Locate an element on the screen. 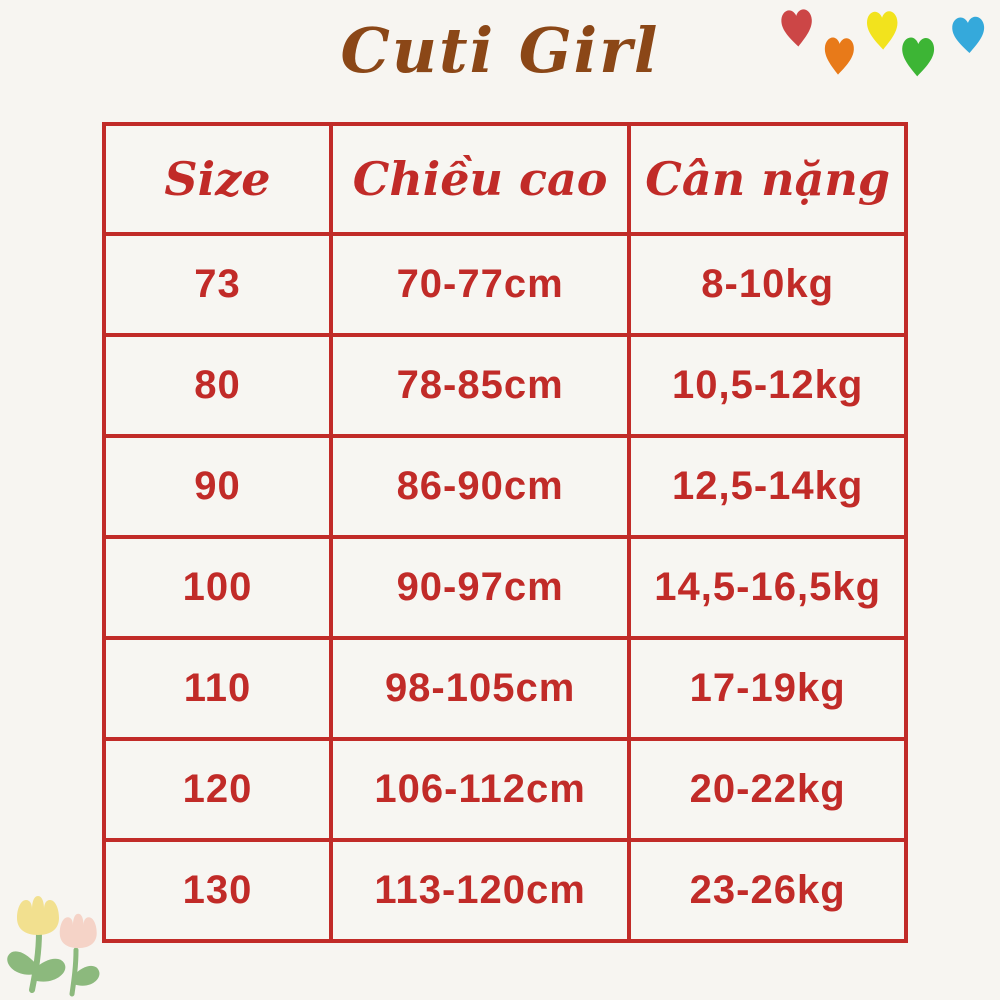 Image resolution: width=1000 pixels, height=1000 pixels. table-row: 120 106-112cm 20-22kg is located at coordinates (505, 789).